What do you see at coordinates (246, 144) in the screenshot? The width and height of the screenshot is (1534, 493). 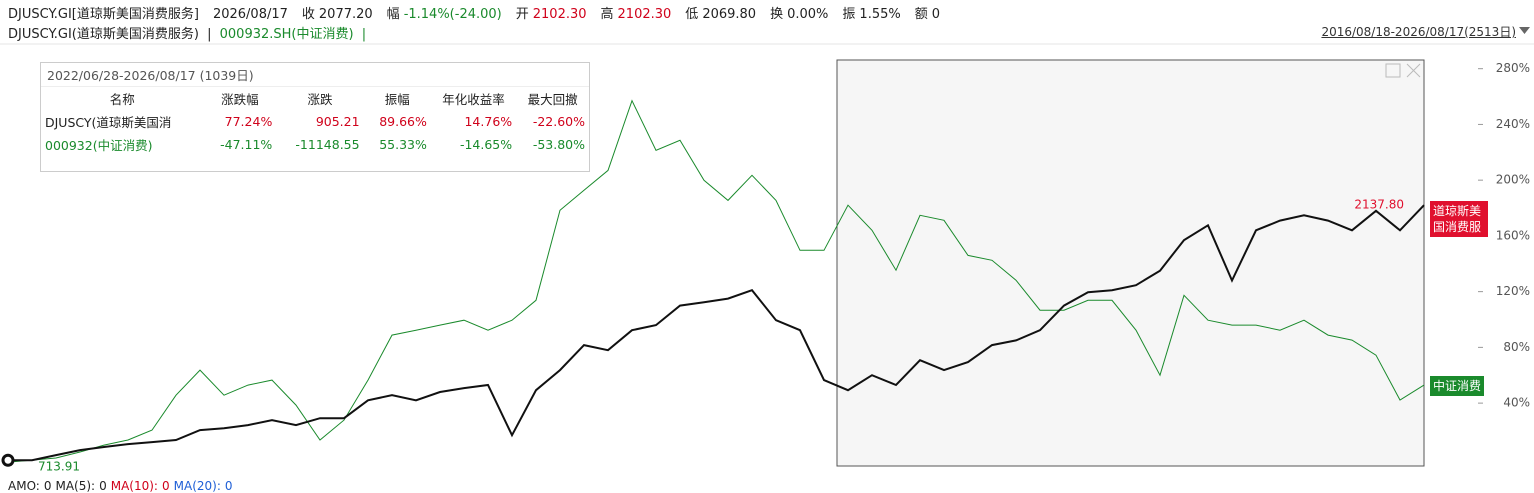 I see `stat-value: -47.11%` at bounding box center [246, 144].